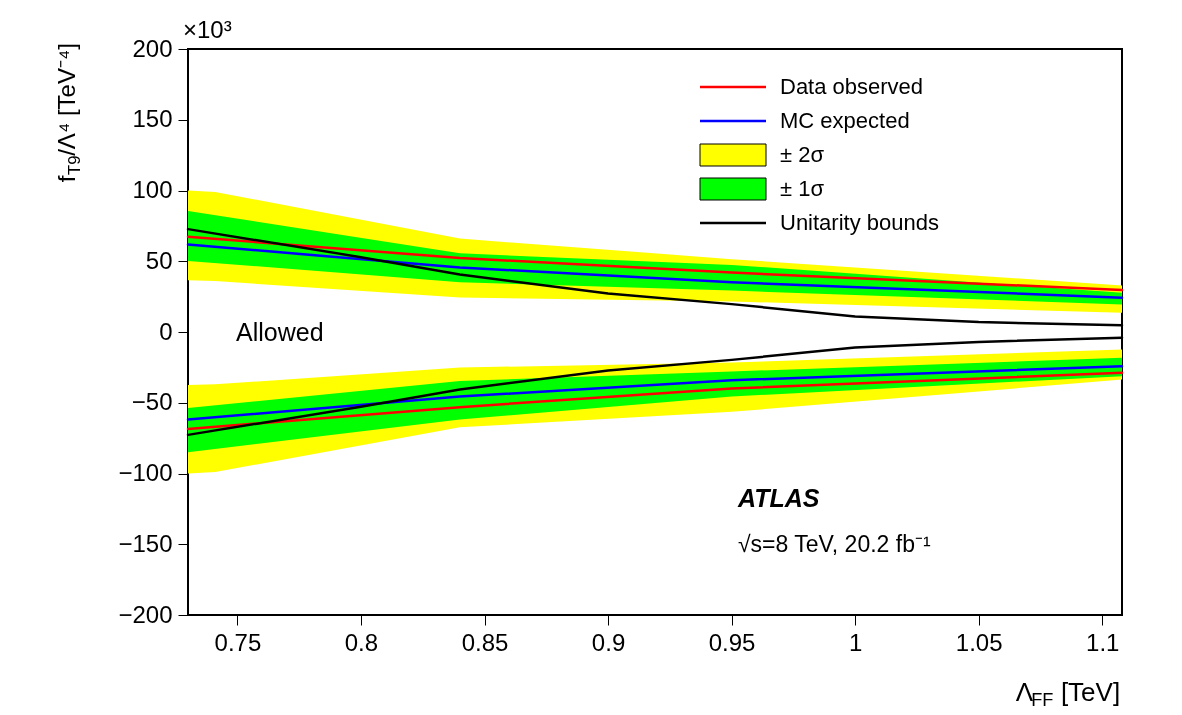 The height and width of the screenshot is (715, 1182). Describe the element at coordinates (152, 402) in the screenshot. I see `y-tick-label: −50` at that location.